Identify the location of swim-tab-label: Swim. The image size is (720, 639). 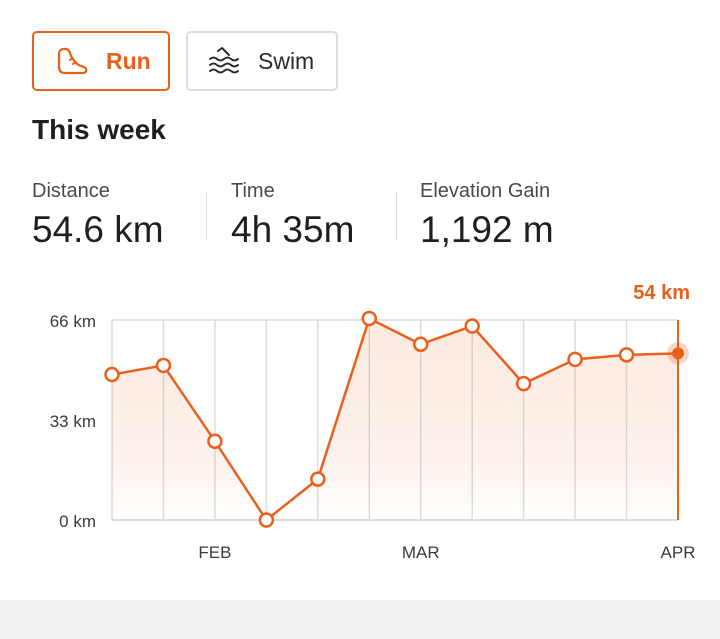
(286, 60).